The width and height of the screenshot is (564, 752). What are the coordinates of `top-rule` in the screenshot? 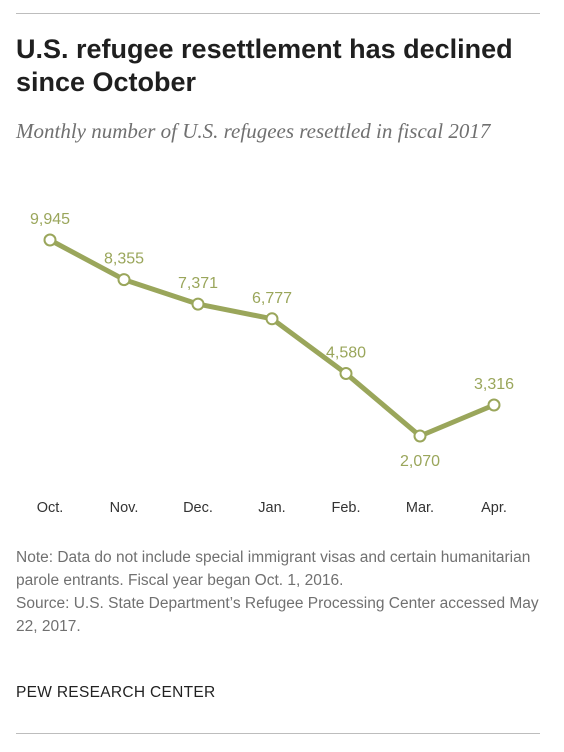 It's located at (278, 13).